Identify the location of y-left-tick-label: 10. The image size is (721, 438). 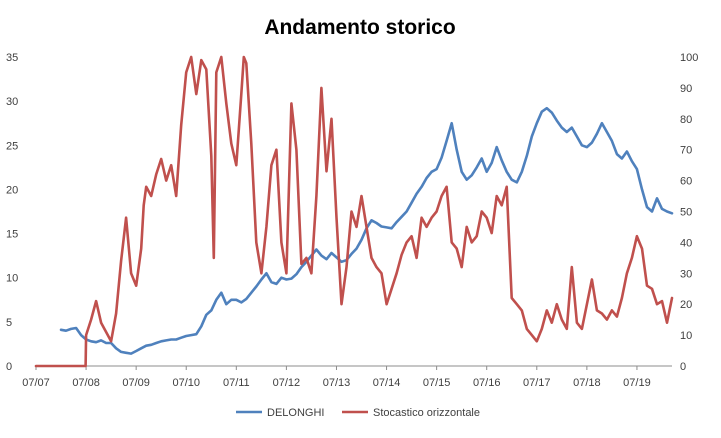
(12, 279).